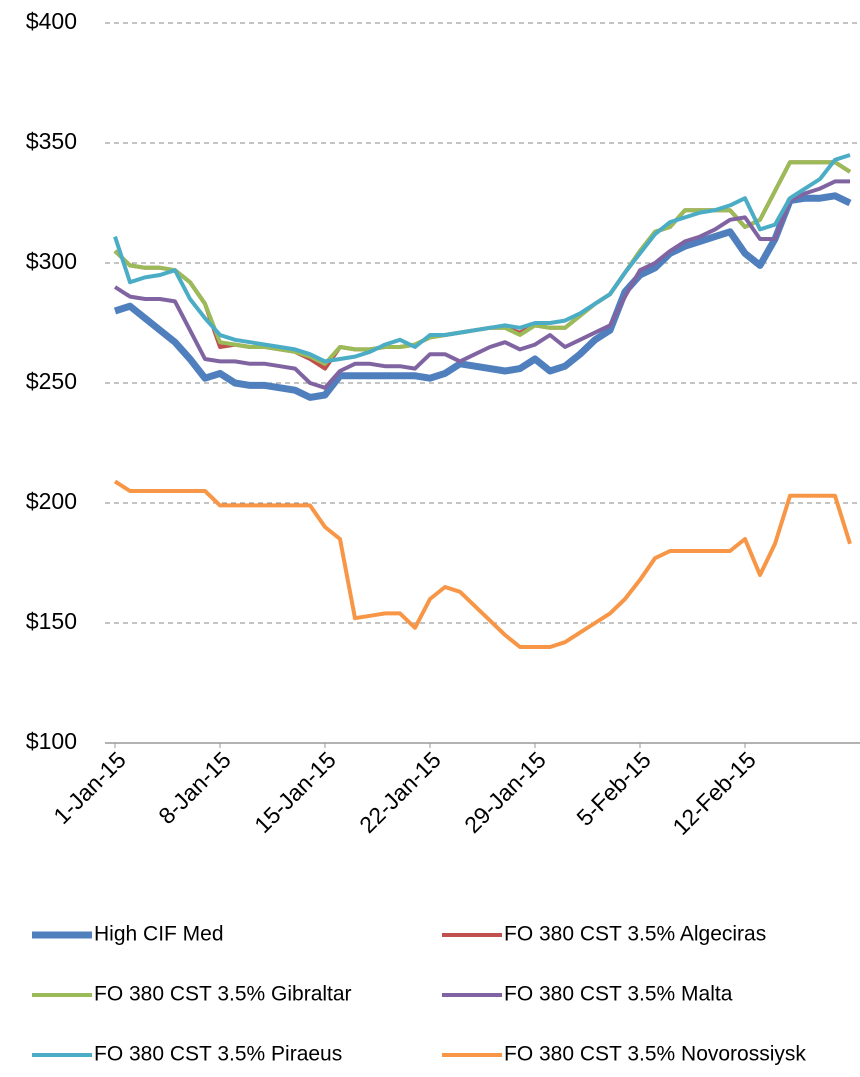 The image size is (860, 1077). I want to click on legend-label: High CIF Med, so click(159, 934).